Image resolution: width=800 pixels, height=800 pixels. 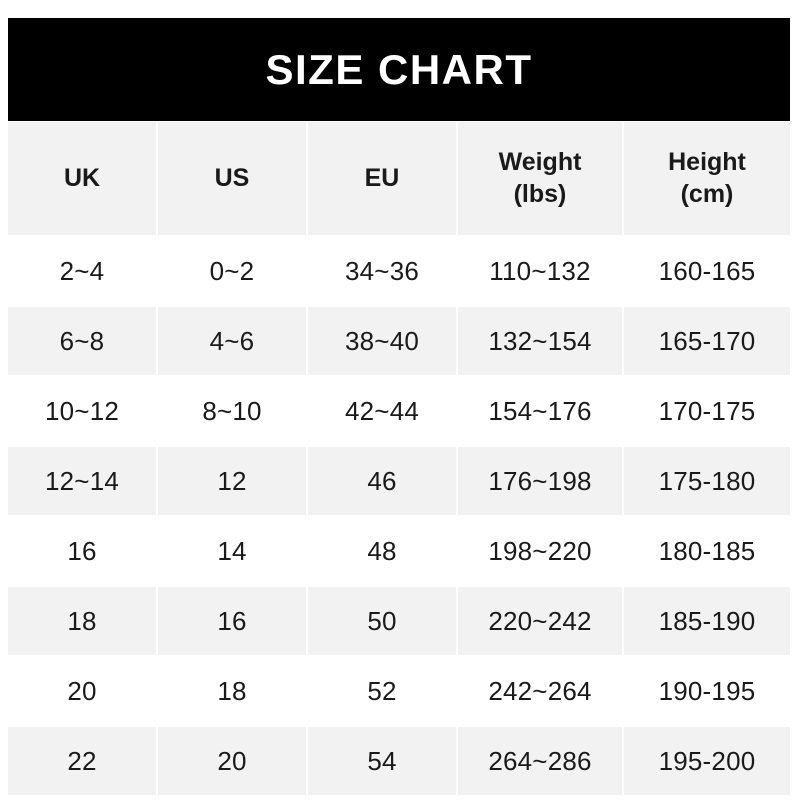 What do you see at coordinates (83, 341) in the screenshot?
I see `cell-uk: 6~8` at bounding box center [83, 341].